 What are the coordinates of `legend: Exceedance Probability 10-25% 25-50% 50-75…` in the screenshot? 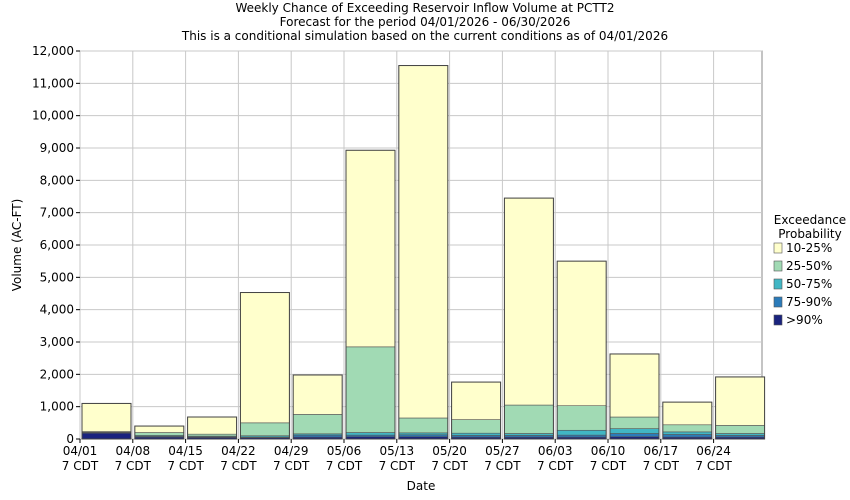 It's located at (809, 270).